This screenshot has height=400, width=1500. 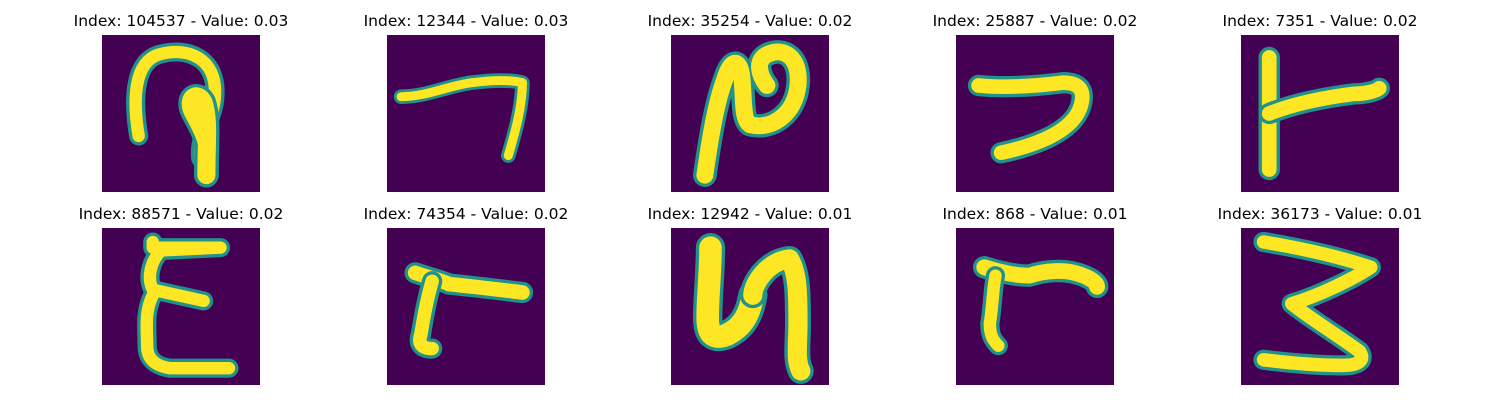 I want to click on glyph-n-loop, so click(x=752, y=113).